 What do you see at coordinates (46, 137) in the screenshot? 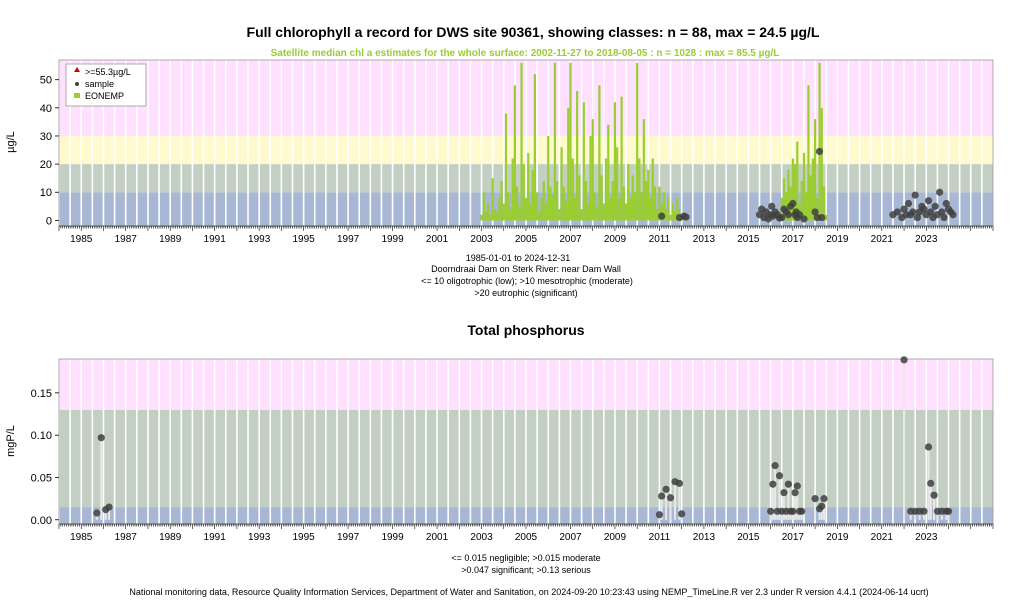
I see `y-tick-label: 30` at bounding box center [46, 137].